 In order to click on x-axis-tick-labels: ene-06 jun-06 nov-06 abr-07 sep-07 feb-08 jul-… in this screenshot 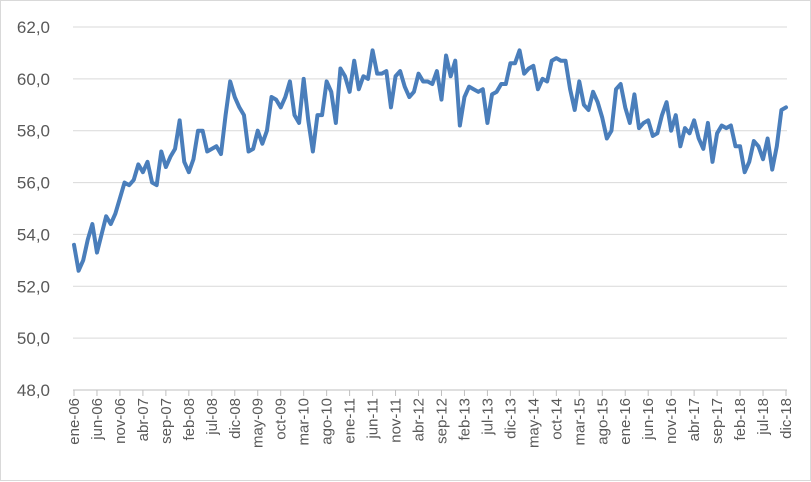, I will do `click(430, 423)`.